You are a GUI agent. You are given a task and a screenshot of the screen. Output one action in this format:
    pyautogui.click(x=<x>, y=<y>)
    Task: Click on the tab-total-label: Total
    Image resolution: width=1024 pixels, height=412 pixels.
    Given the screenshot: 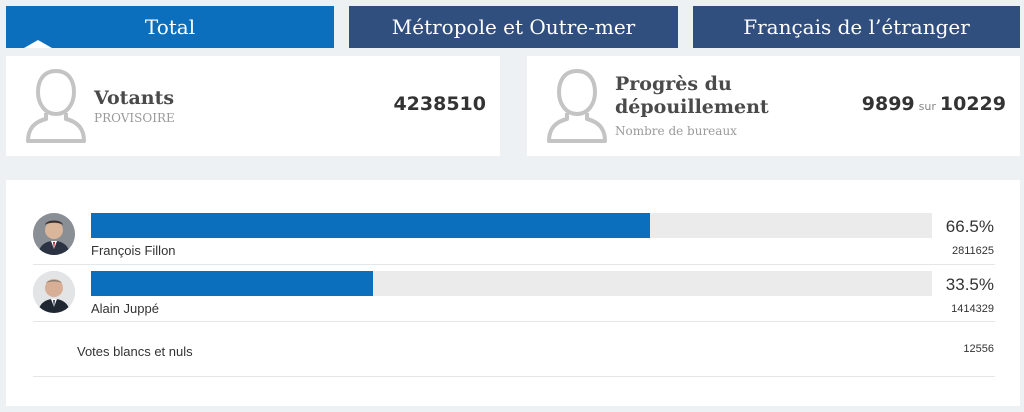 What is the action you would take?
    pyautogui.click(x=170, y=27)
    